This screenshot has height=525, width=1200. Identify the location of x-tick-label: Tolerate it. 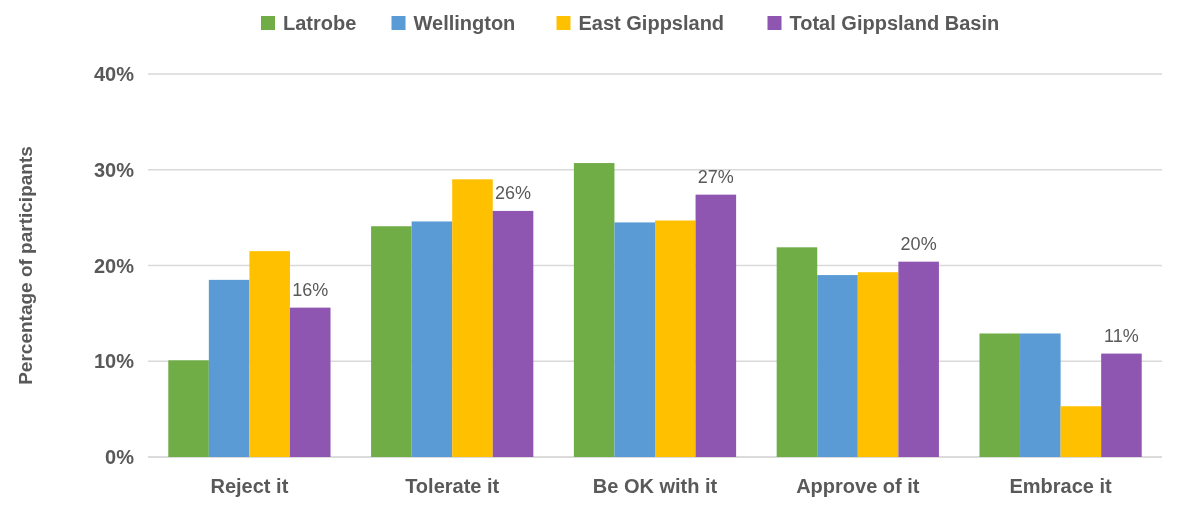
(452, 486).